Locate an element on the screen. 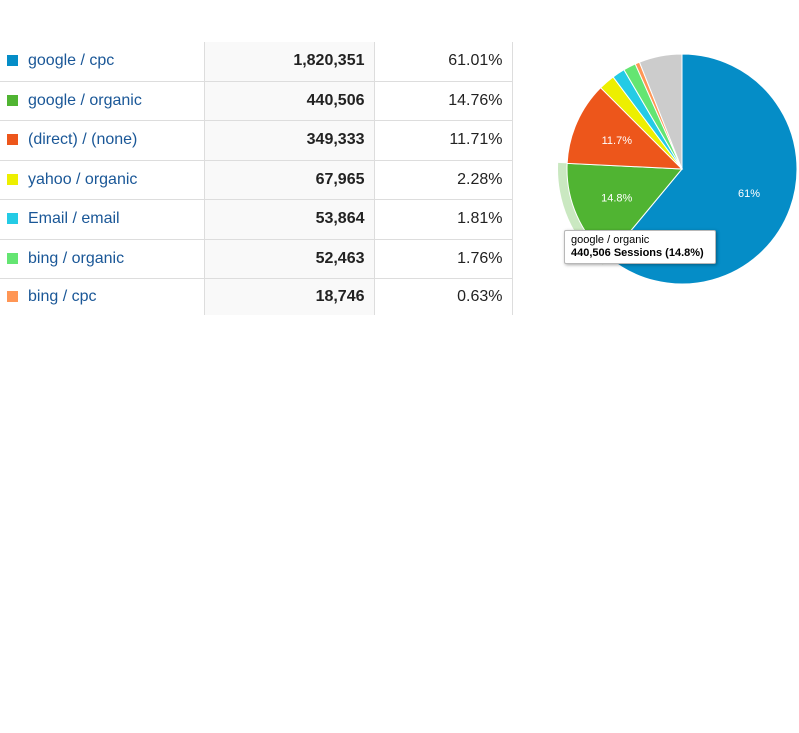 Image resolution: width=799 pixels, height=733 pixels. source-link: (direct) / (none) is located at coordinates (83, 140).